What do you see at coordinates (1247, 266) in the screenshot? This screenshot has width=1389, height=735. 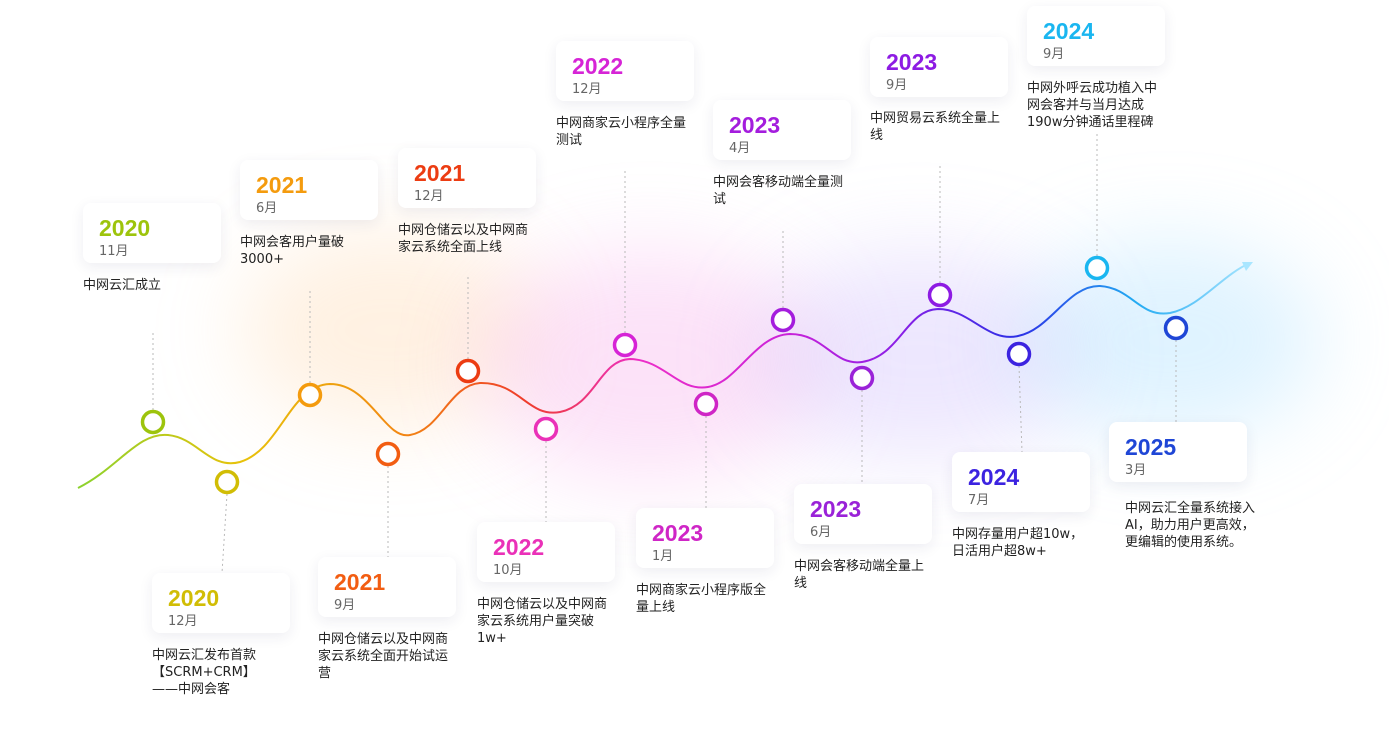 I see `timeline-arrow` at bounding box center [1247, 266].